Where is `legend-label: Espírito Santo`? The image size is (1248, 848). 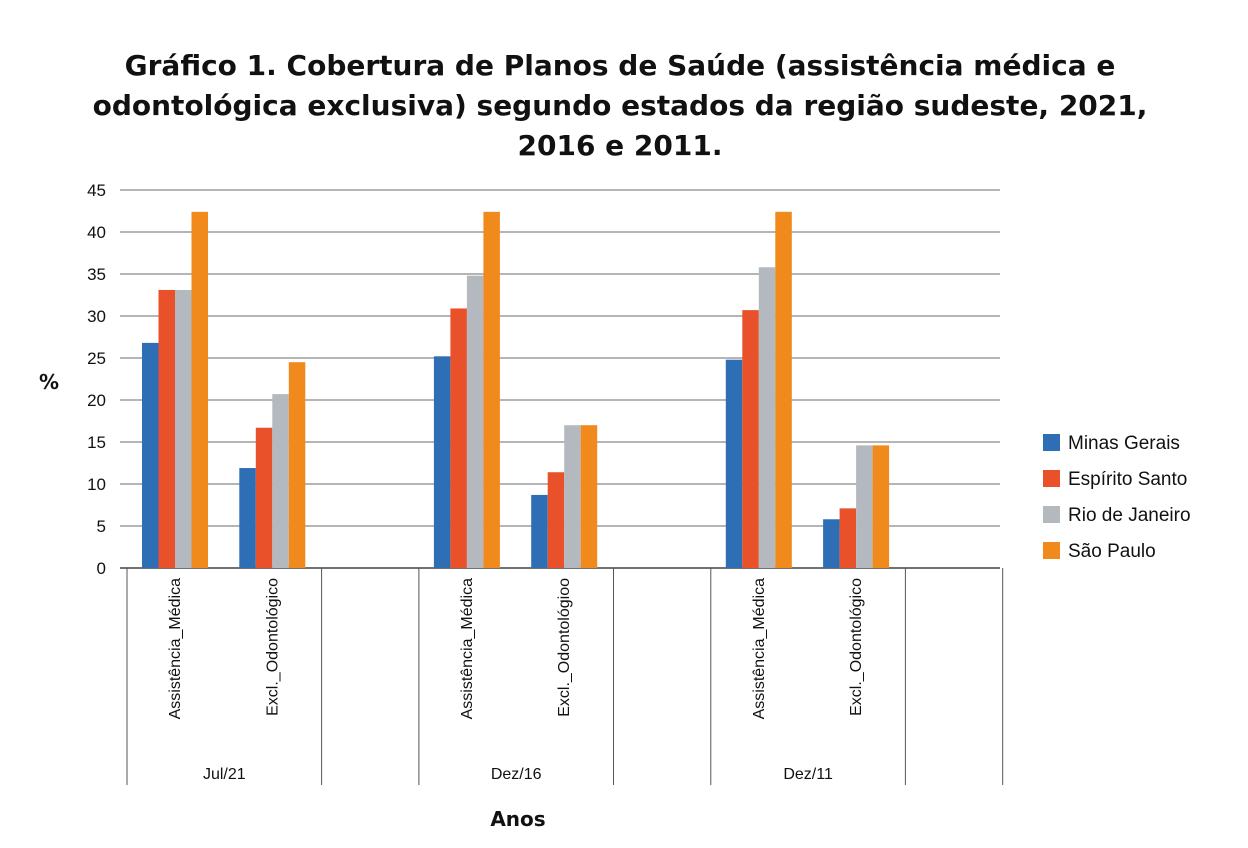
legend-label: Espírito Santo is located at coordinates (1127, 479).